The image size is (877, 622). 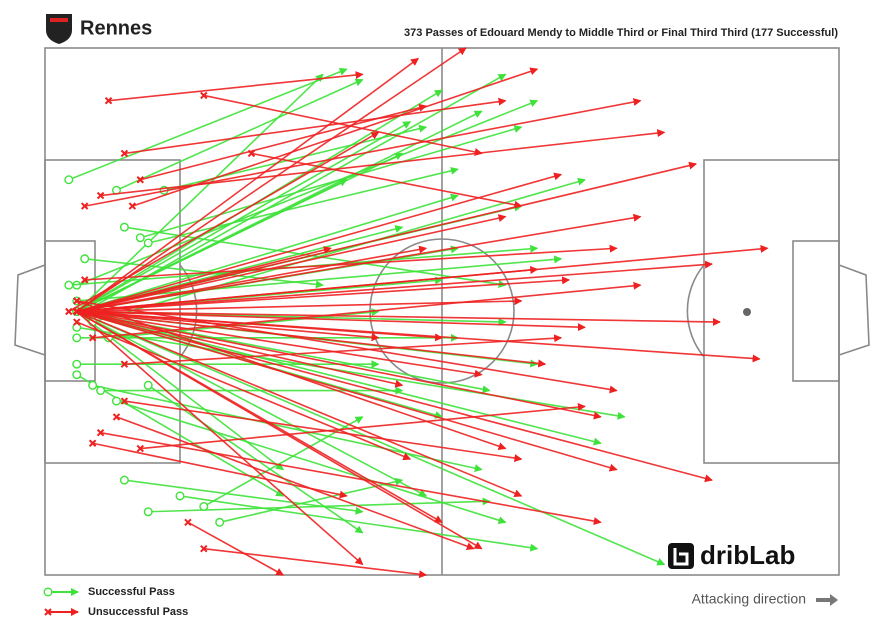 I want to click on brand-icon-mark, so click(x=681, y=557).